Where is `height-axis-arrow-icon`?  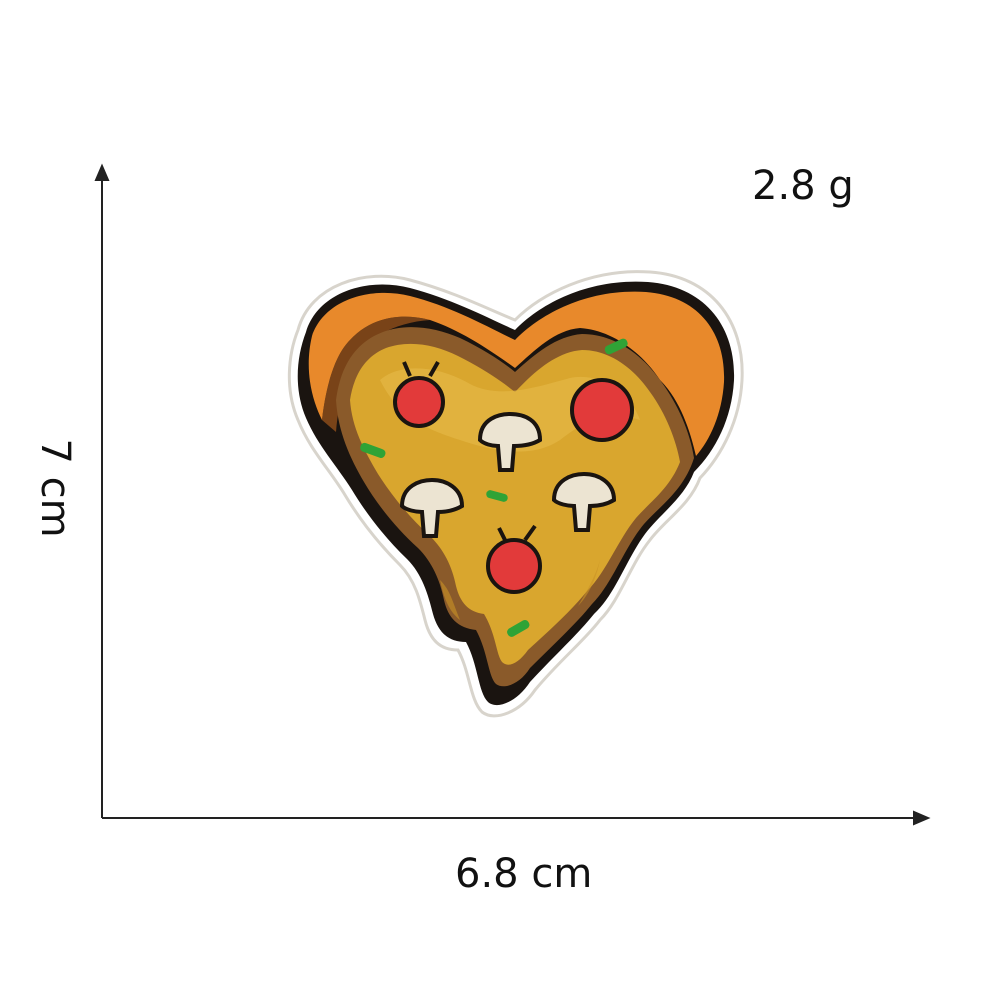
height-axis-arrow-icon is located at coordinates (102, 172).